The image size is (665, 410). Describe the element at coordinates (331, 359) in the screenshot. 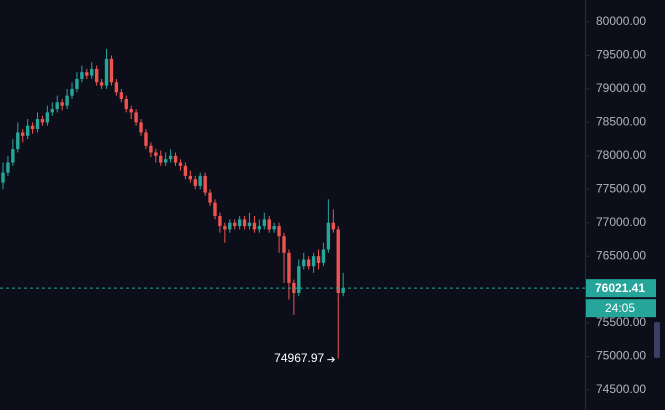

I see `low-arrow` at that location.